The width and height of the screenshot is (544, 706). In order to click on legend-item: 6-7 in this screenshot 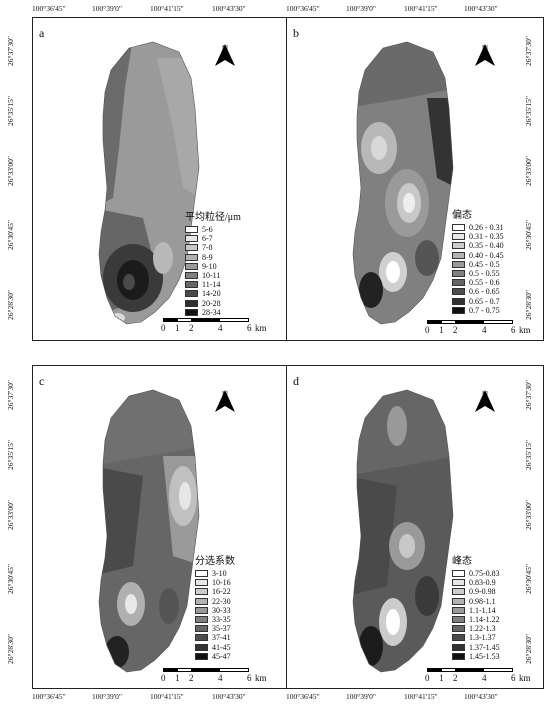, I will do `click(213, 238)`.